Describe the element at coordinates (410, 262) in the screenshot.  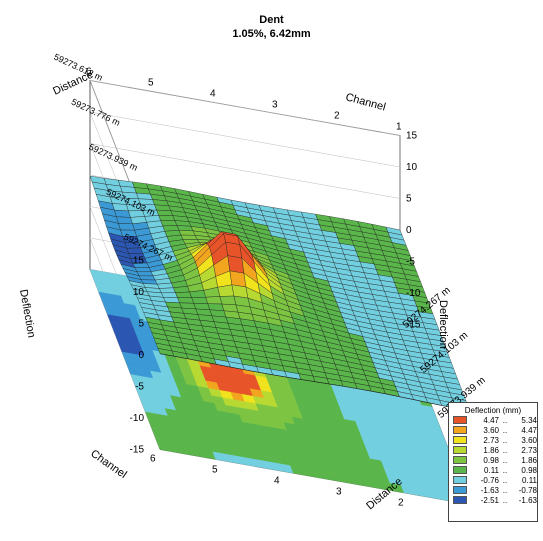
I see `deflection-tick-right: -5` at that location.